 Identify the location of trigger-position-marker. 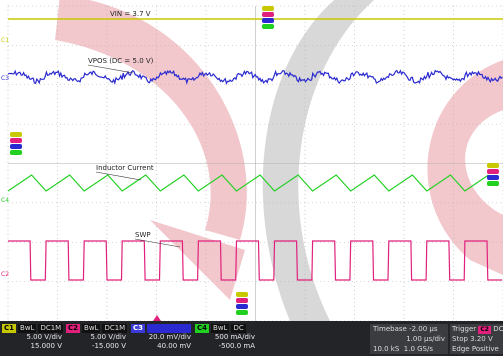
(157, 318).